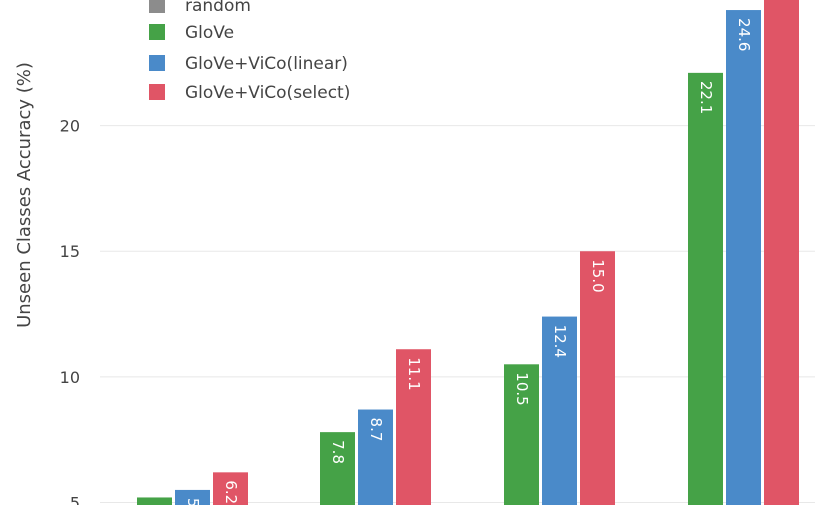  What do you see at coordinates (560, 341) in the screenshot?
I see `bar-data-label: 12.4` at bounding box center [560, 341].